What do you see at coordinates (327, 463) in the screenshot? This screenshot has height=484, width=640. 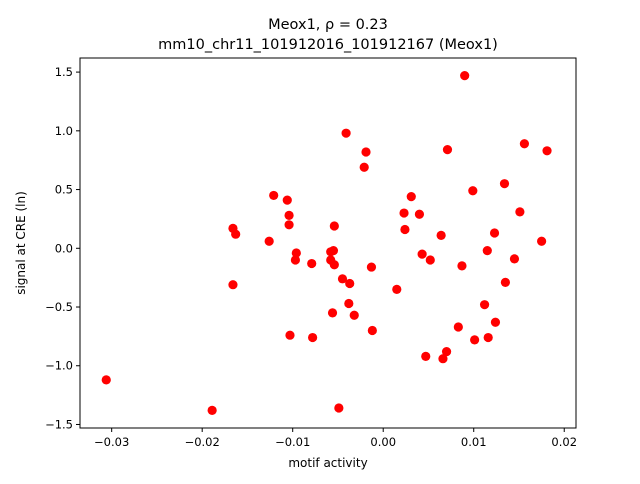 I see `x-axis-label: motif activity` at bounding box center [327, 463].